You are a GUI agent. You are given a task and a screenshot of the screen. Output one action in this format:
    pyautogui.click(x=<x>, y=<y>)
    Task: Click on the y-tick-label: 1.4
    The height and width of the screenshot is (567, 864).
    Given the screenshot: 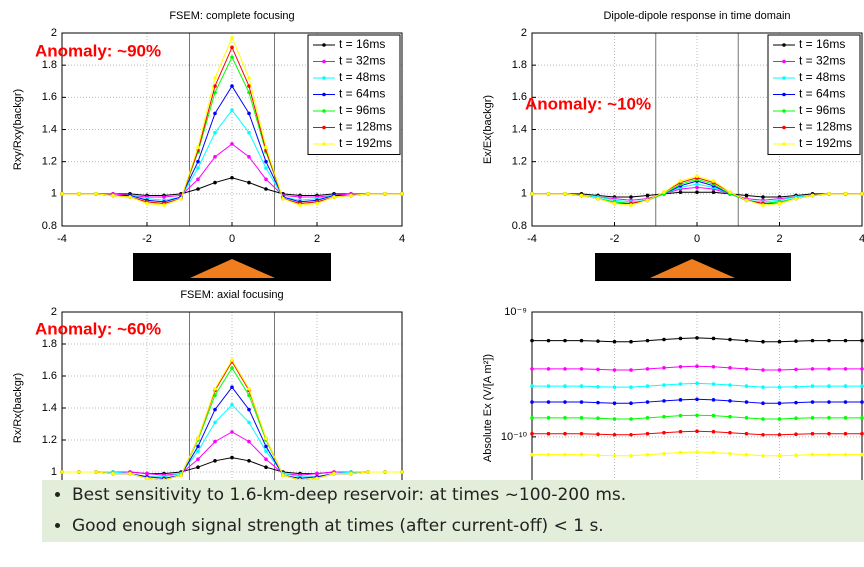 What is the action you would take?
    pyautogui.click(x=49, y=129)
    